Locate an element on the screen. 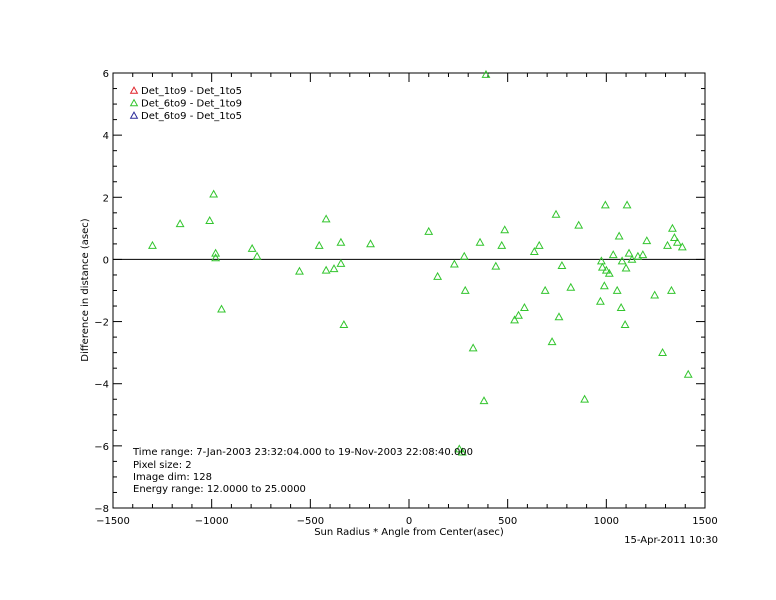 Image resolution: width=776 pixels, height=600 pixels. legend-label: Det_6to9 - Det_1to5 is located at coordinates (191, 116).